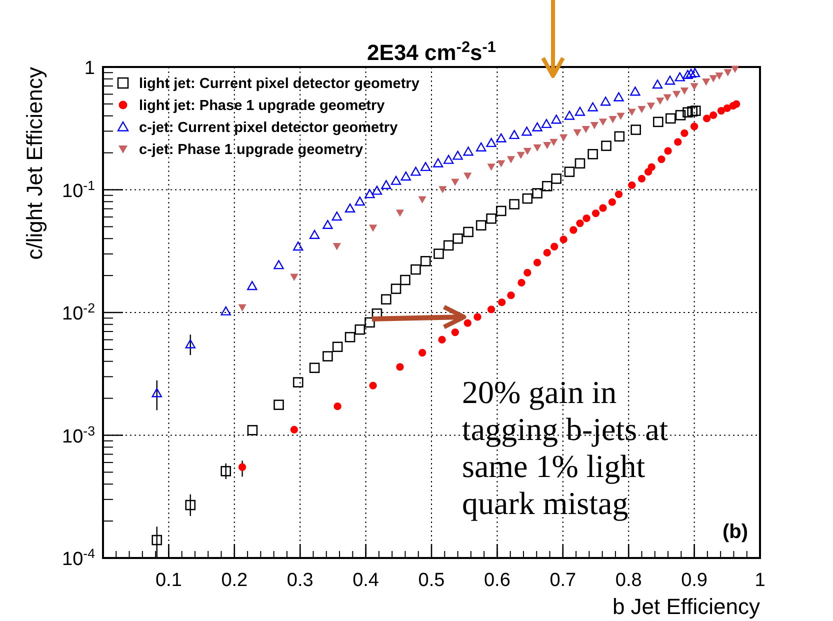  What do you see at coordinates (694, 580) in the screenshot?
I see `x-tick-label: 0.9` at bounding box center [694, 580].